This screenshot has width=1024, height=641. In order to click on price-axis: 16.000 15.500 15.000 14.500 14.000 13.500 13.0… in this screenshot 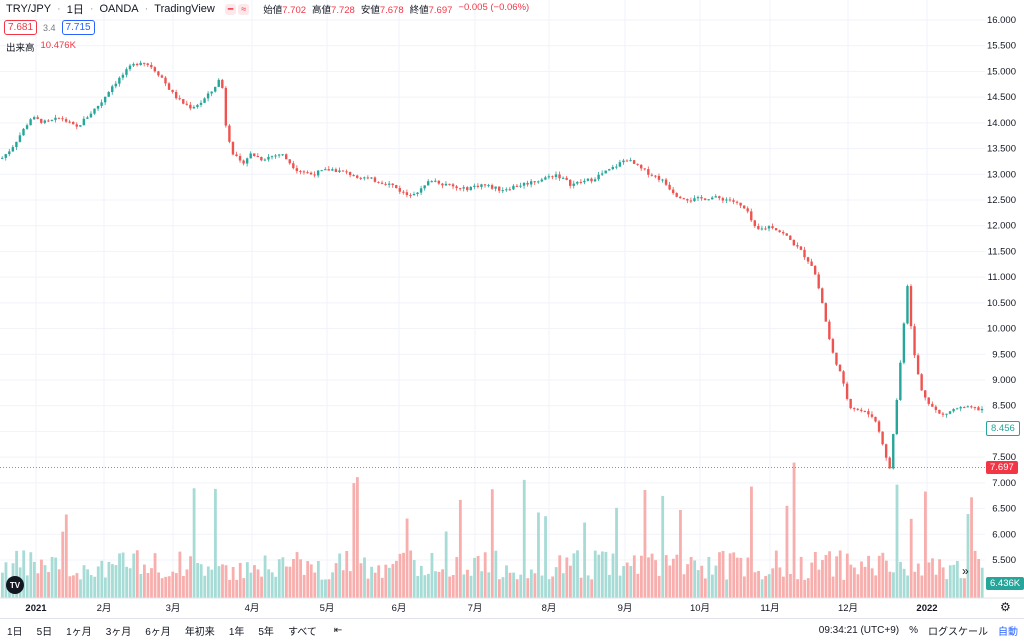, I will do `click(1001, 290)`.